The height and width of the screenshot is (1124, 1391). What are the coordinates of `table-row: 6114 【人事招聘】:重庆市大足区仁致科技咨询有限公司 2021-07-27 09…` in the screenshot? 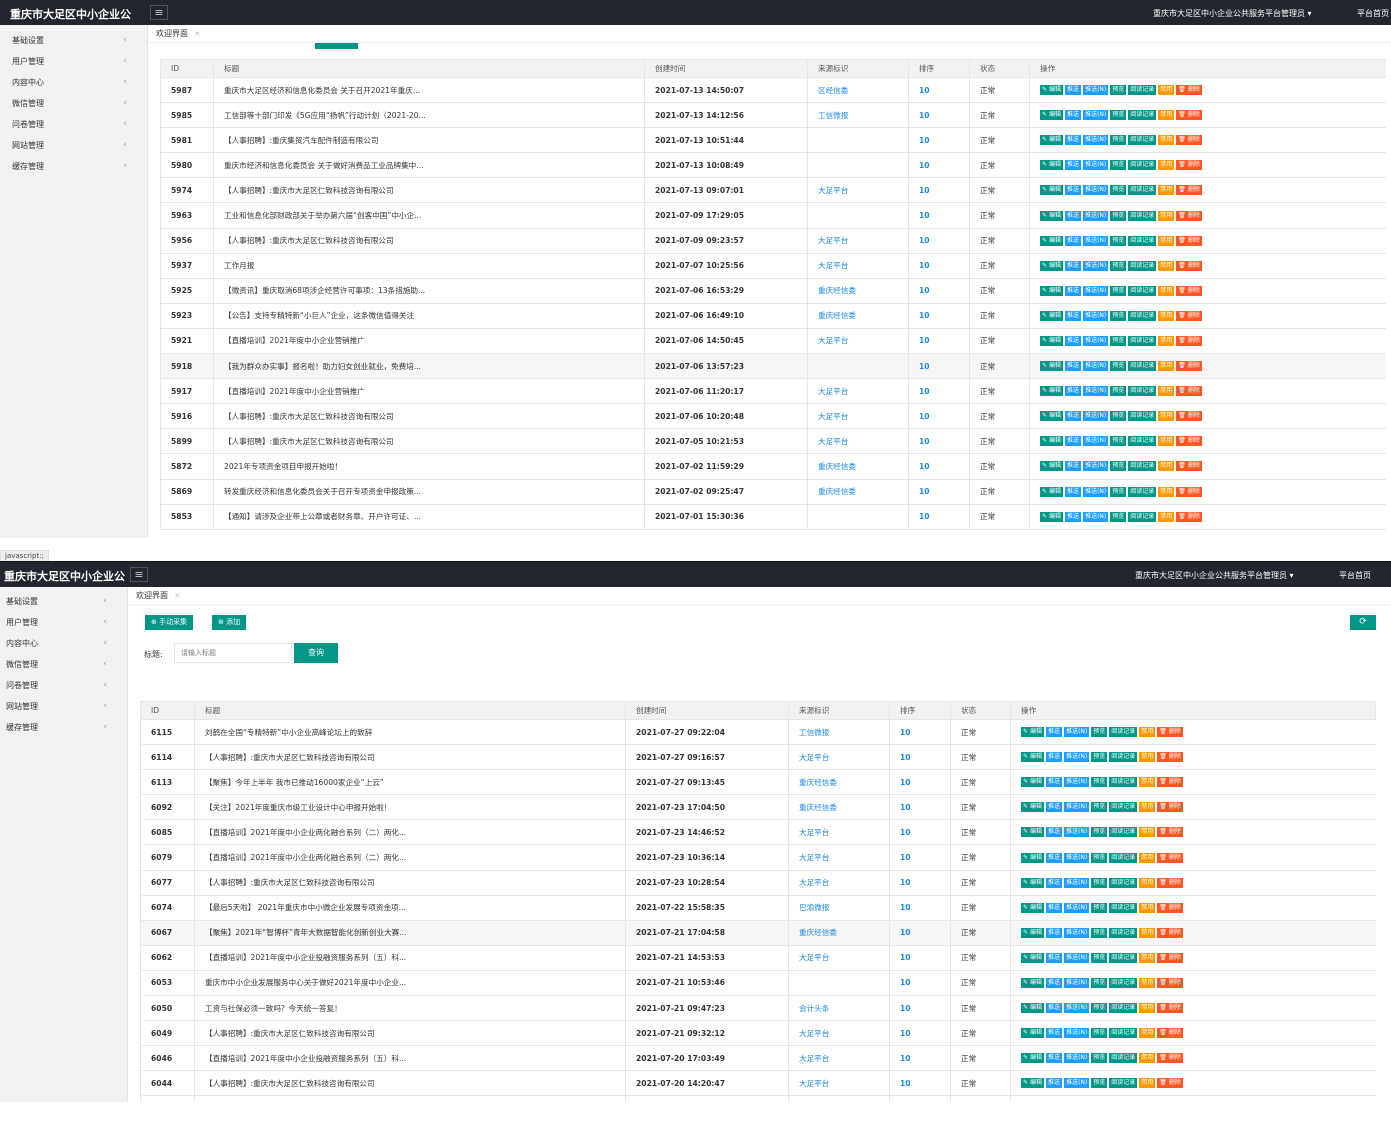 It's located at (758, 757).